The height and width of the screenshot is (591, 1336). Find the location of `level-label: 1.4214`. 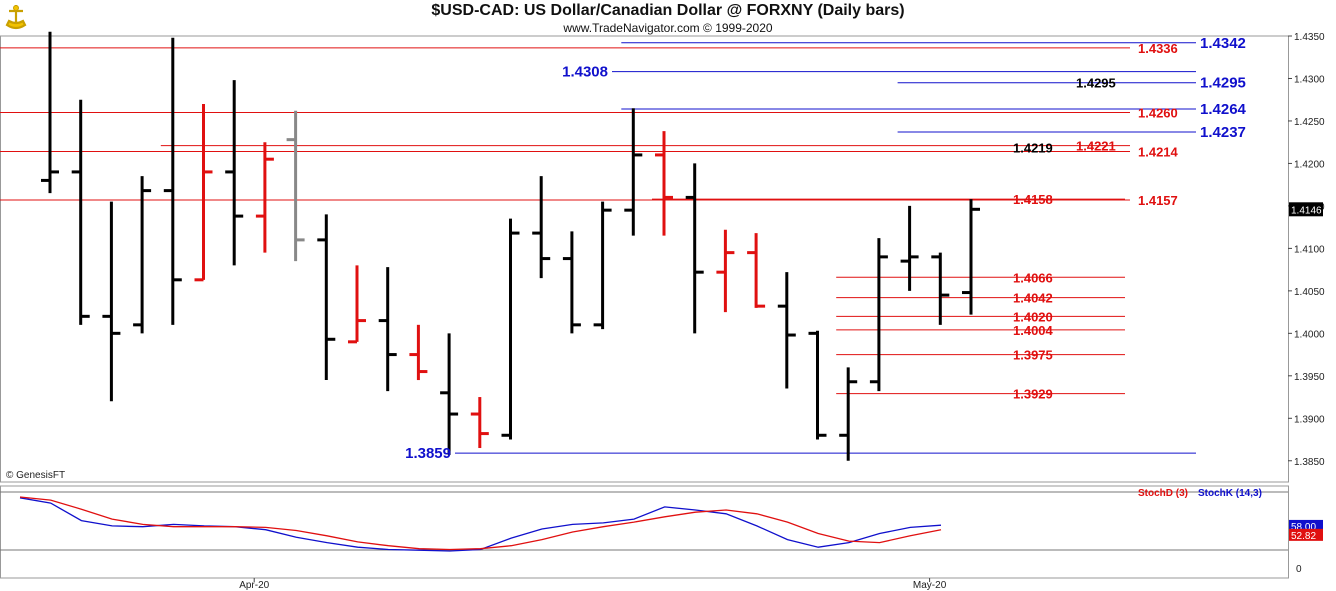

level-label: 1.4214 is located at coordinates (1158, 152).